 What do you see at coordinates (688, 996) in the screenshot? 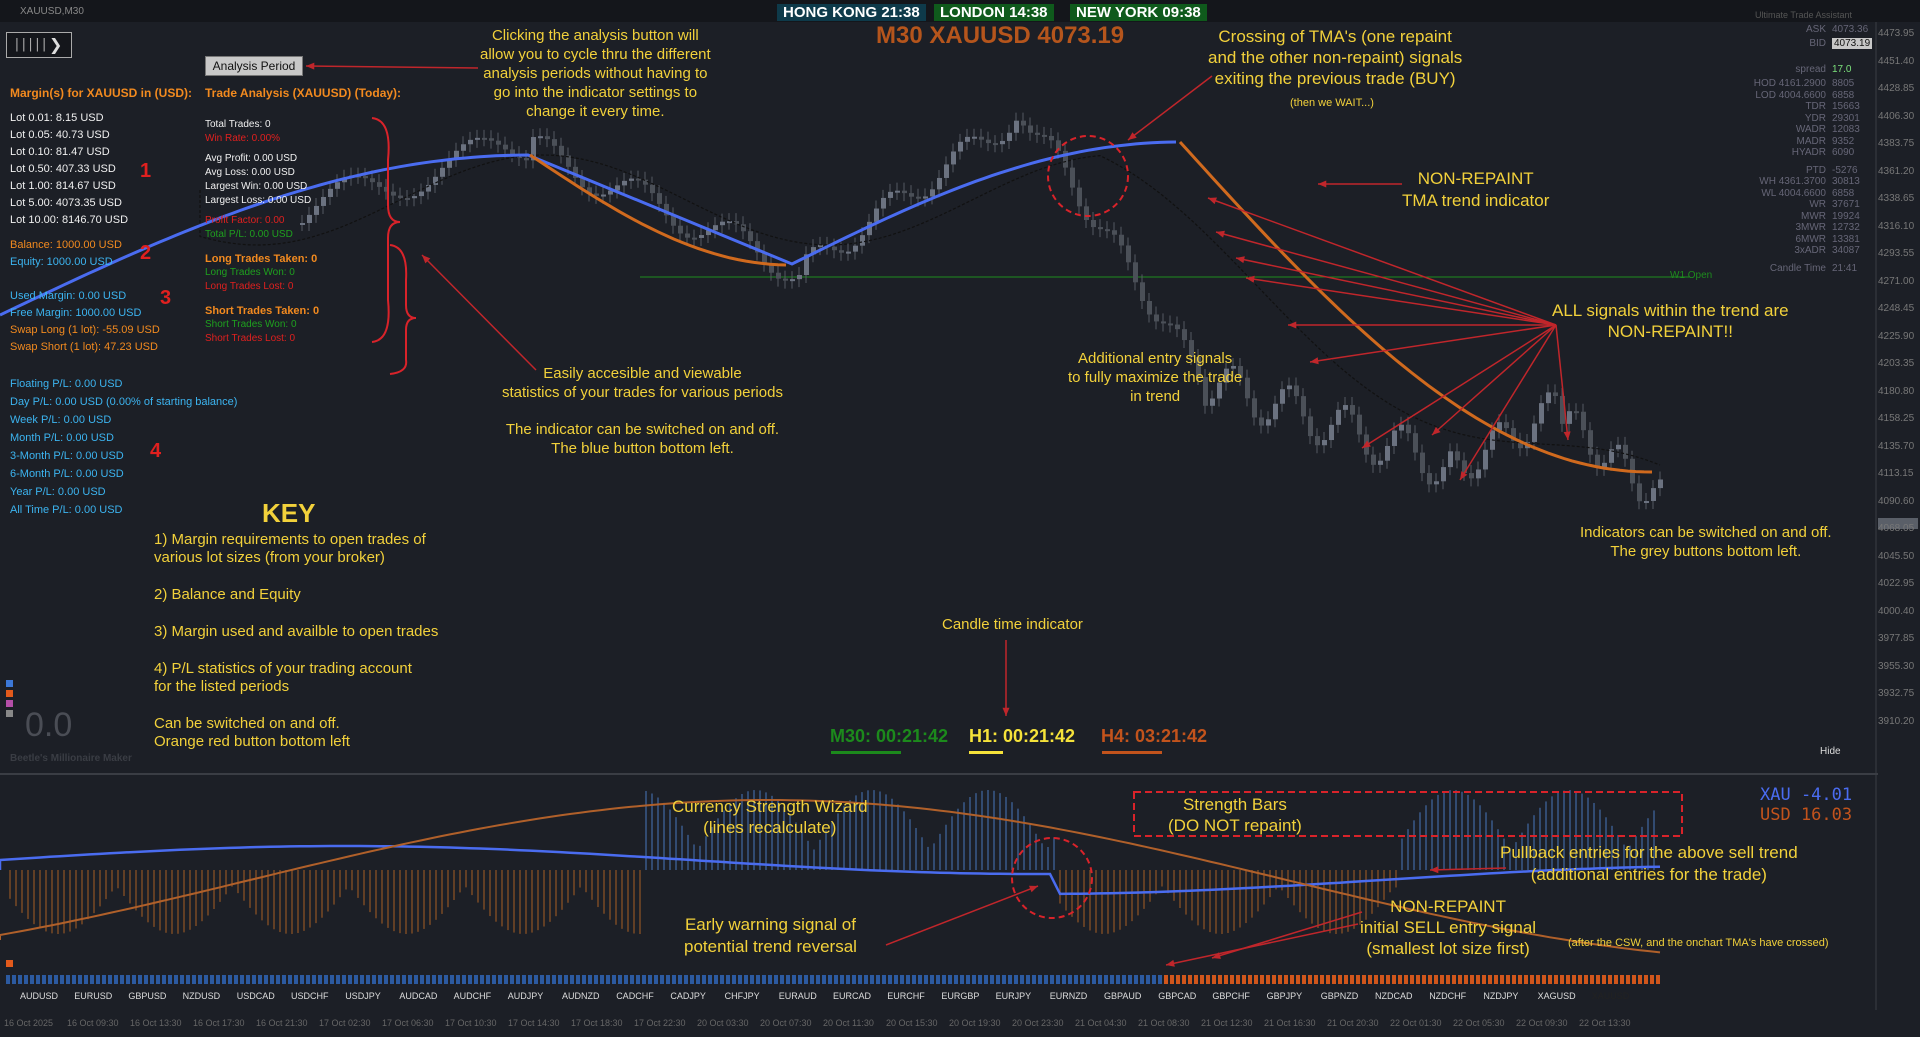
I see `pair-button: CADJPY` at bounding box center [688, 996].